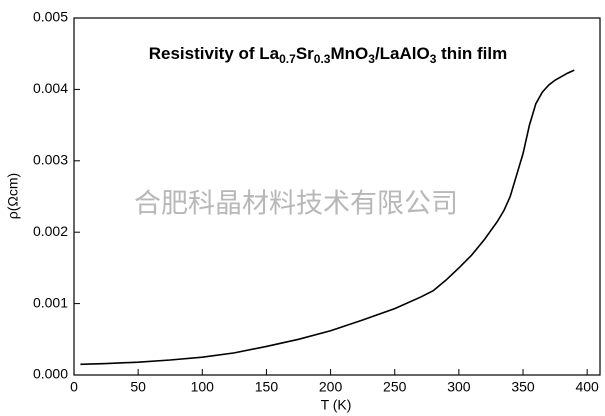  I want to click on x-tick-label: 0, so click(74, 387).